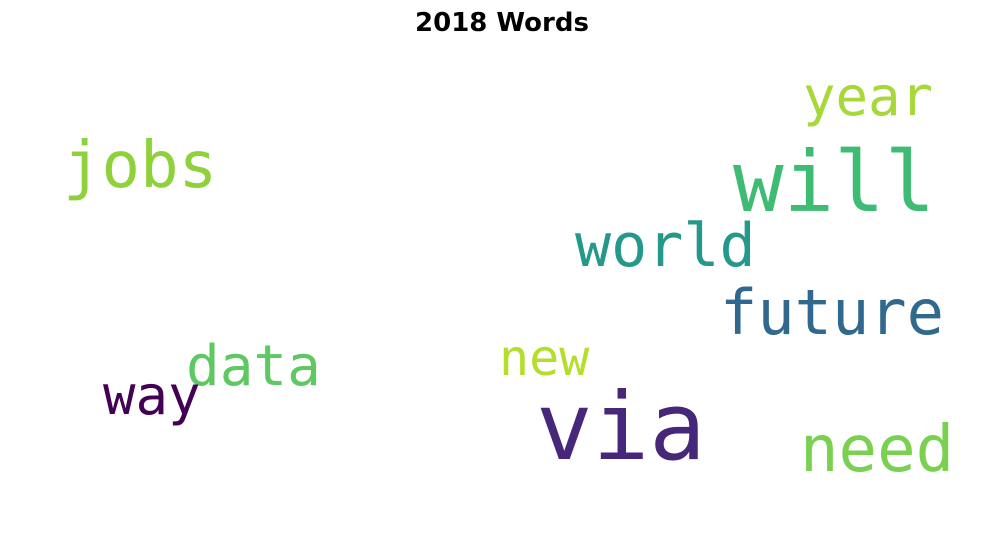  What do you see at coordinates (834, 182) in the screenshot?
I see `word-will: will` at bounding box center [834, 182].